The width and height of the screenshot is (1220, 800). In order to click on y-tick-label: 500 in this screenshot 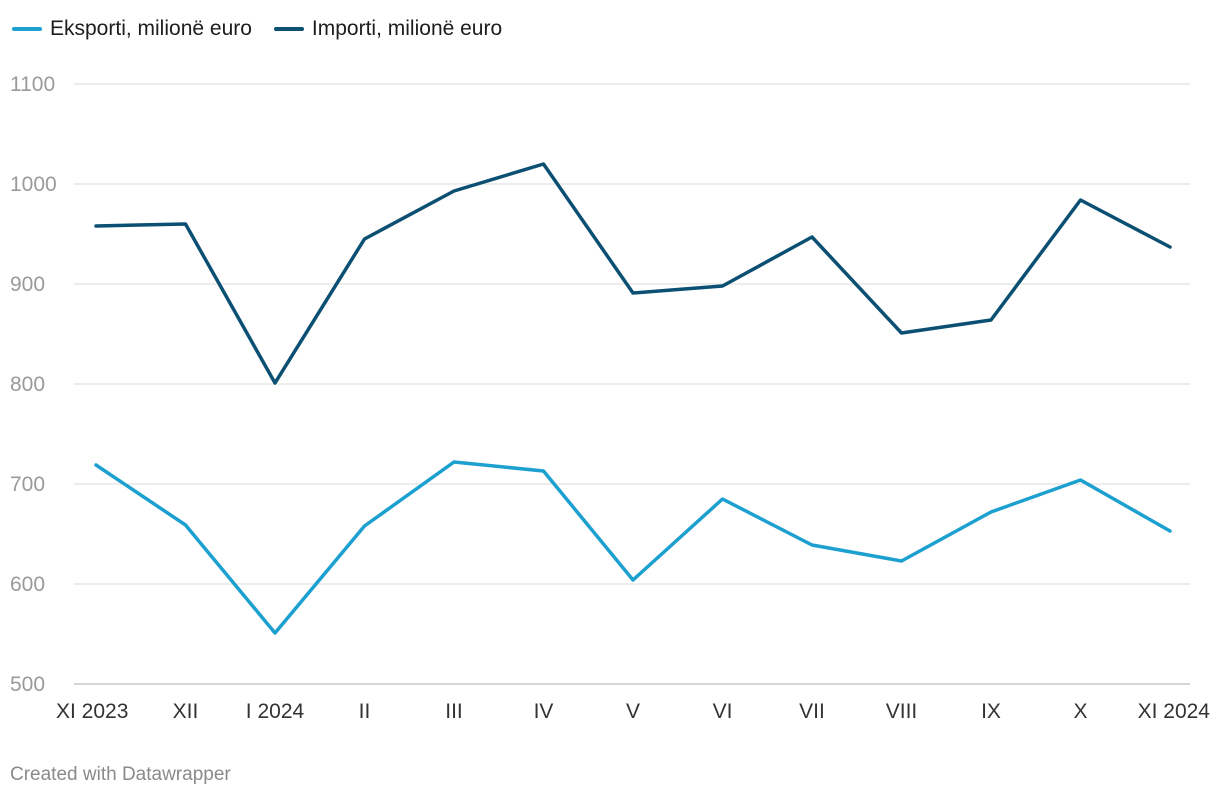, I will do `click(27, 684)`.